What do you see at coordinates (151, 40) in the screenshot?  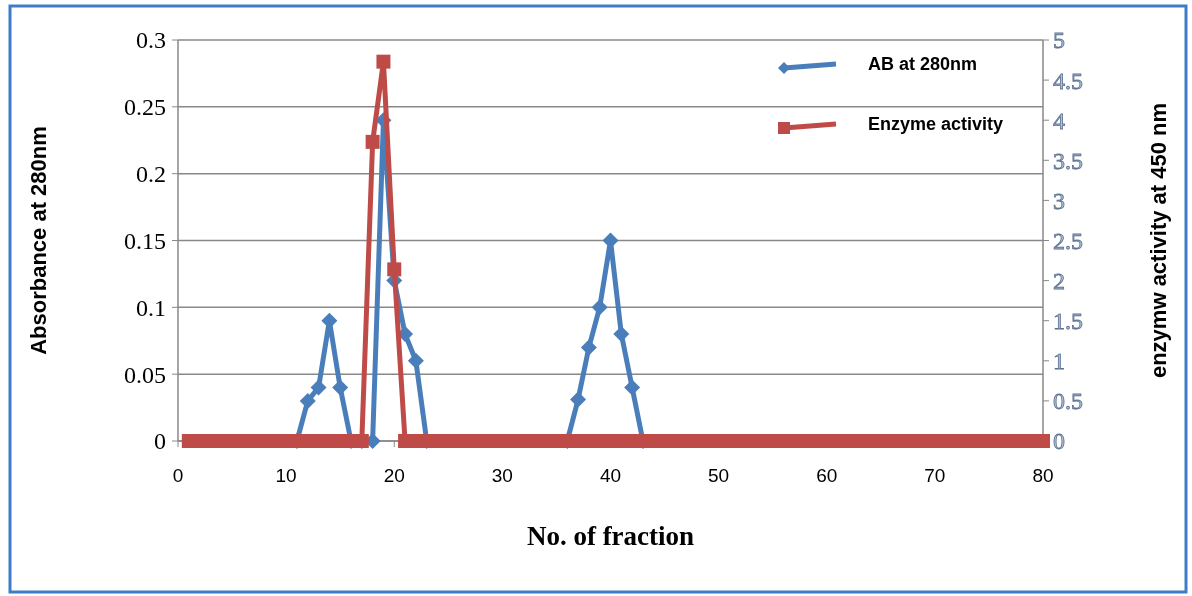 I see `y-tick-label: 0.3` at bounding box center [151, 40].